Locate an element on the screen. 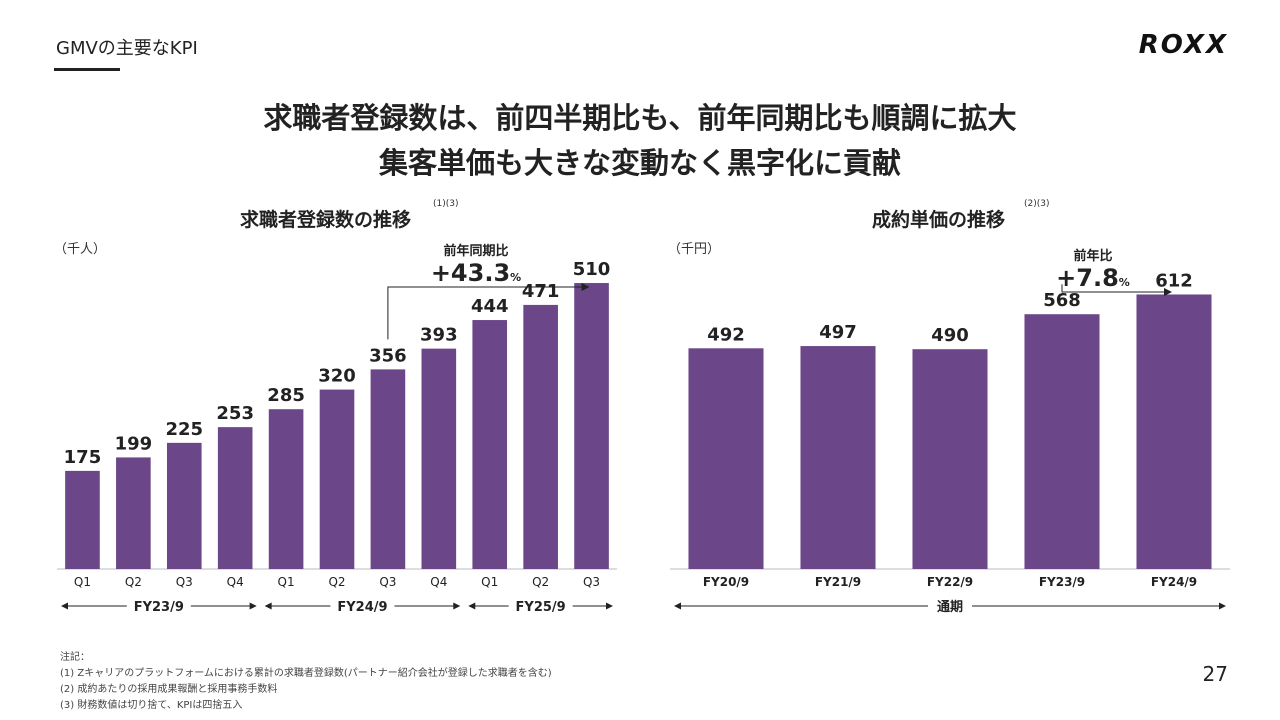  chart-title-note-unit-price: (2)(3) is located at coordinates (1037, 204).